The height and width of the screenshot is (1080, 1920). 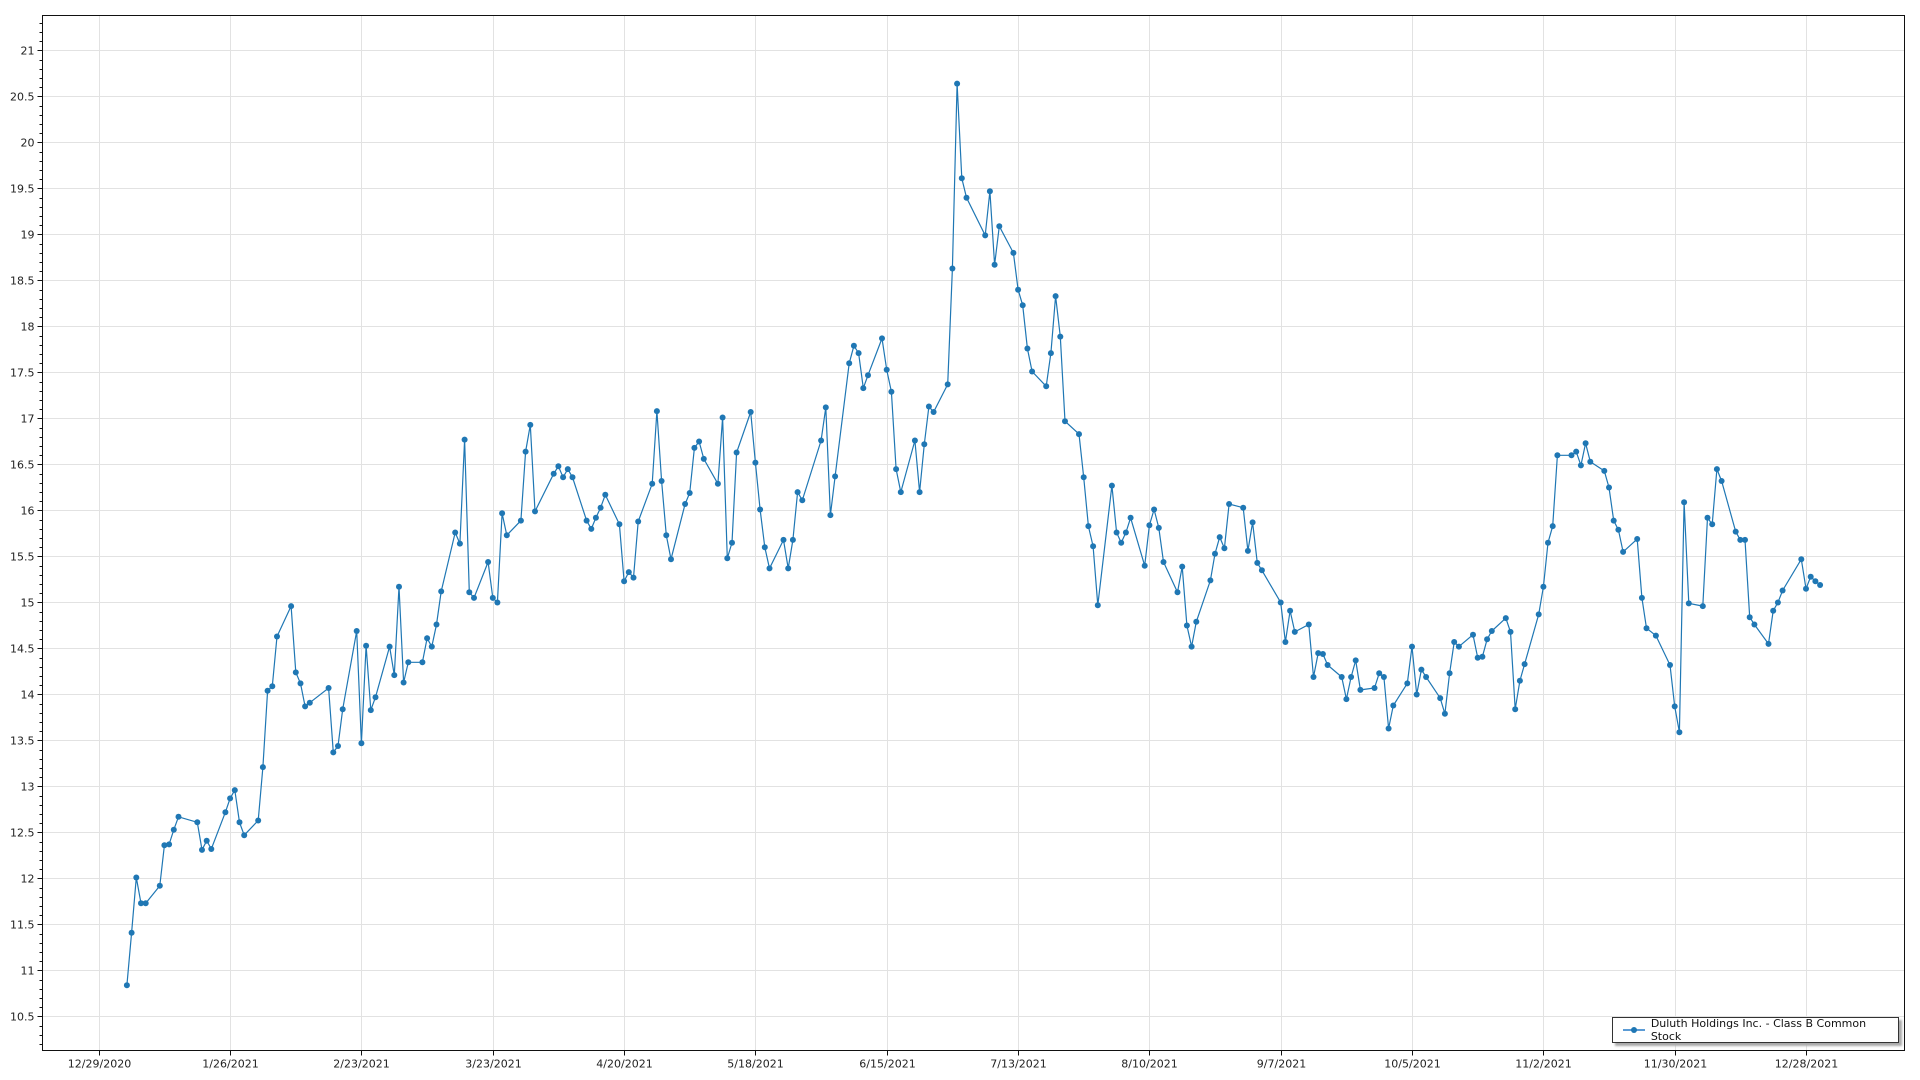 What do you see at coordinates (1543, 1064) in the screenshot?
I see `x-tick-label: 11/2/2021` at bounding box center [1543, 1064].